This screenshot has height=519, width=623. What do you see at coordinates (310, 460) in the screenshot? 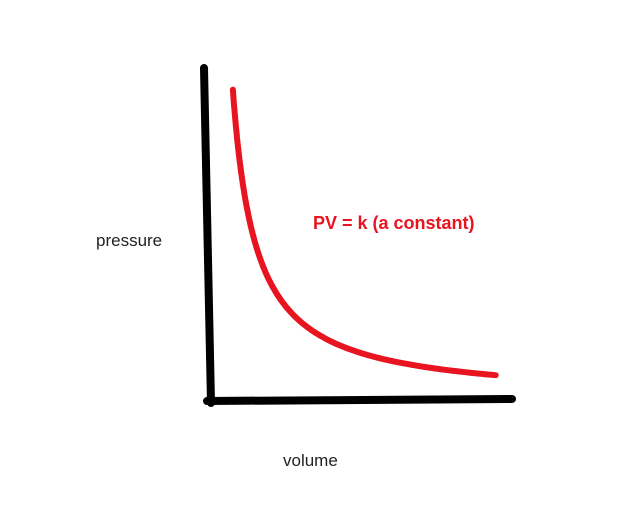
I see `x-axis-label: volume` at bounding box center [310, 460].